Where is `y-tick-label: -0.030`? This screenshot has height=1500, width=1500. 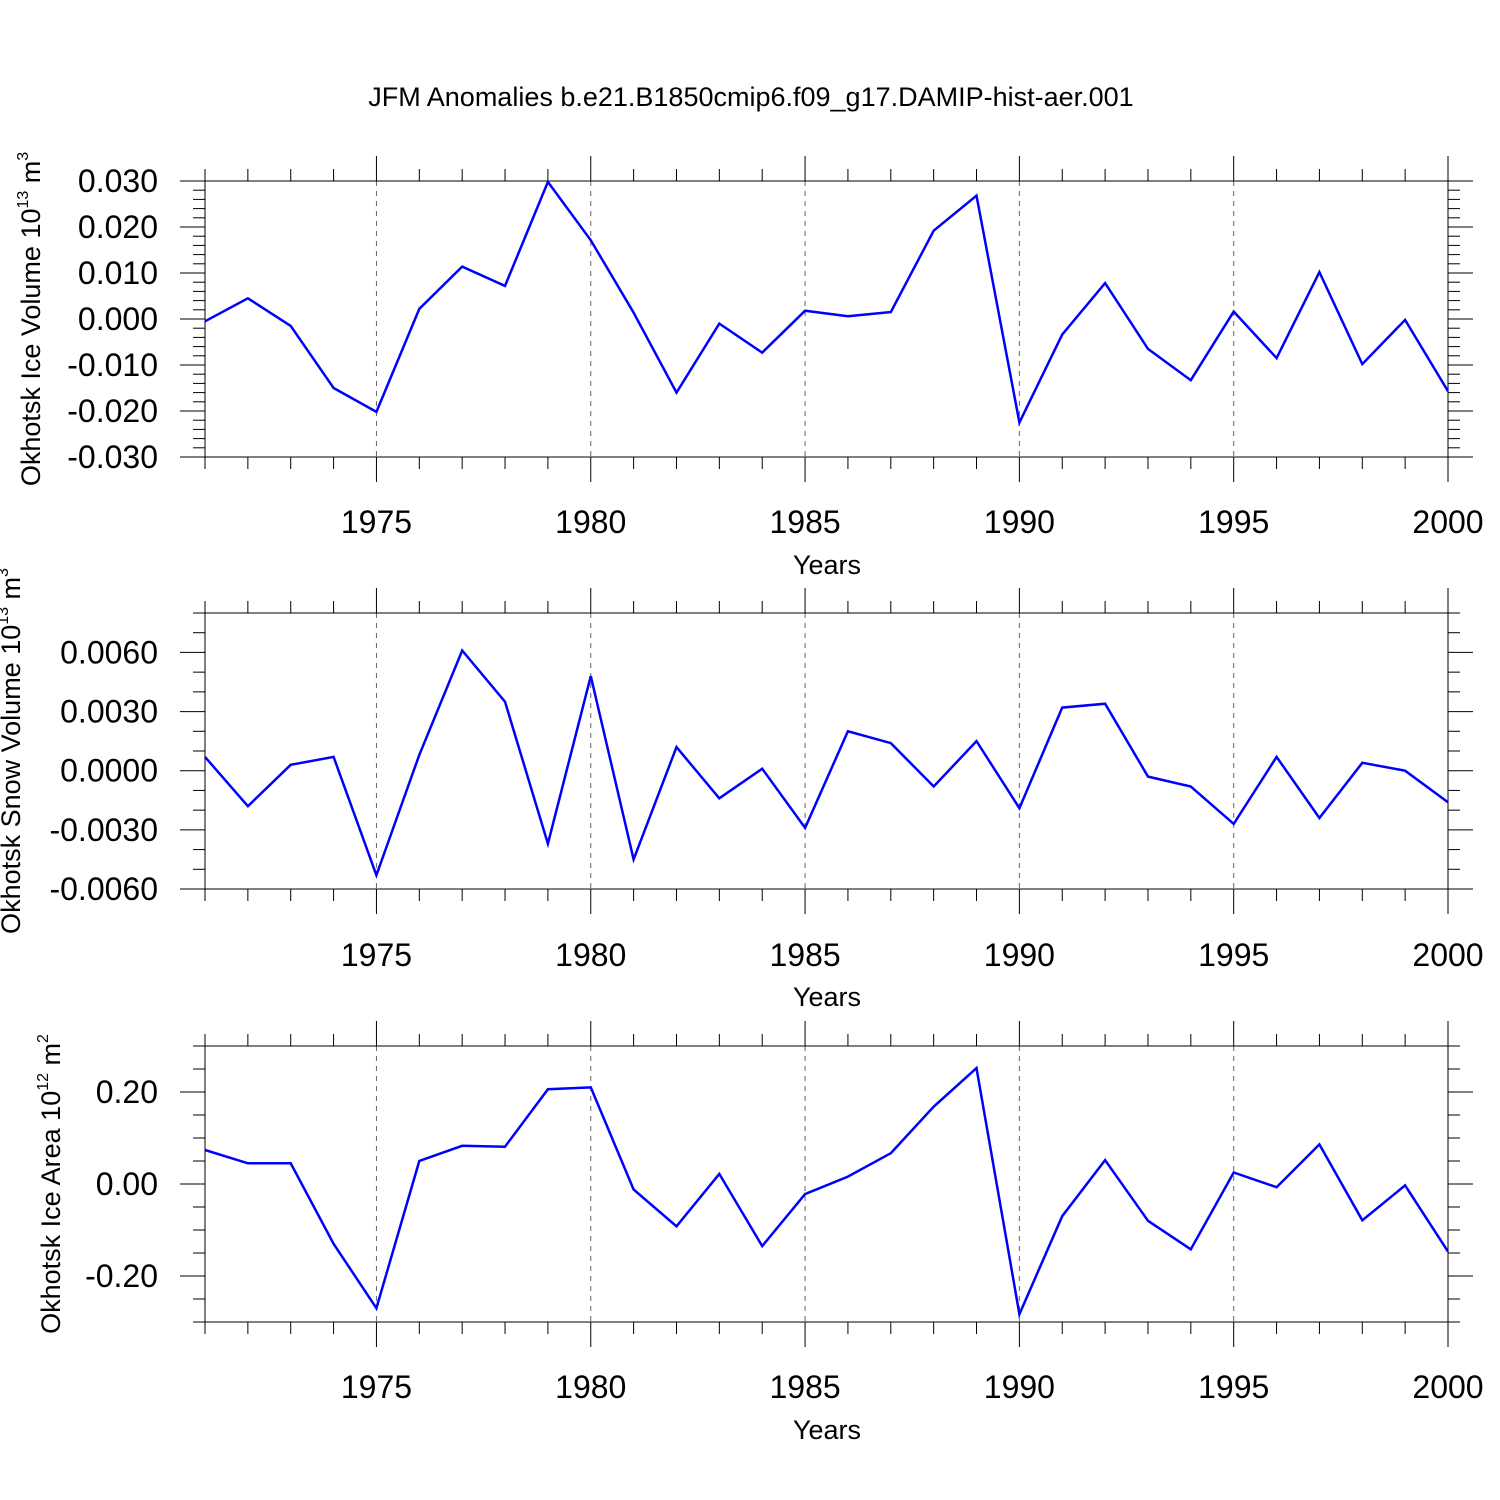 y-tick-label: -0.030 is located at coordinates (112, 457).